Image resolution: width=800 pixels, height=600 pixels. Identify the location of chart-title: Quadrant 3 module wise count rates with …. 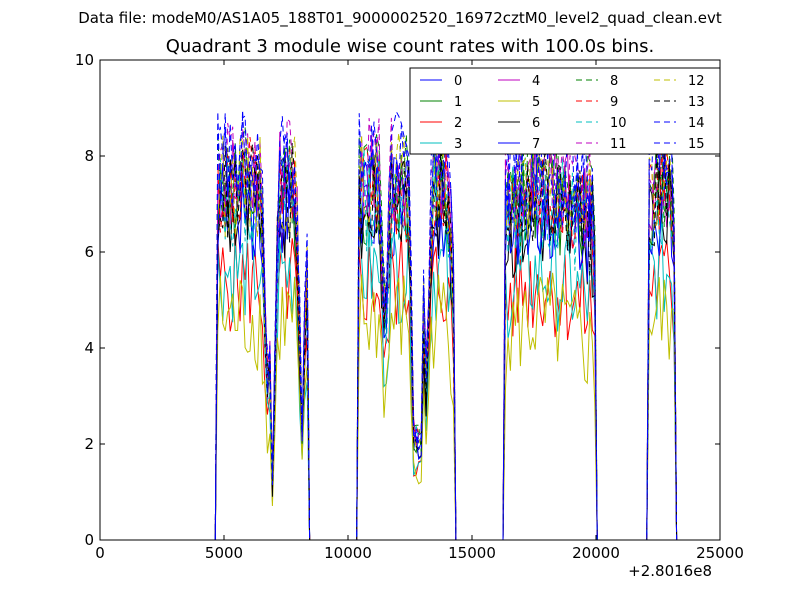
(410, 46).